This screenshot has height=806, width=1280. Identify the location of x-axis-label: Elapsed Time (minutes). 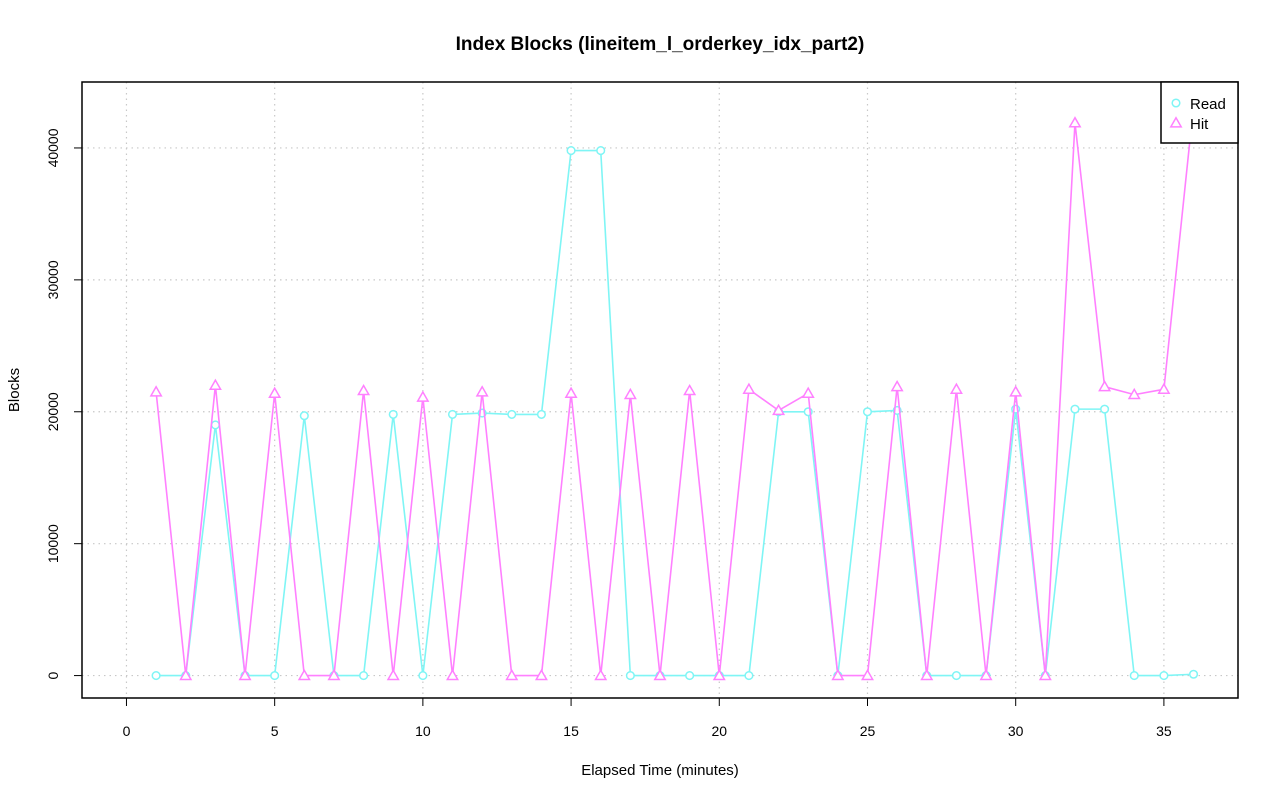
(660, 770).